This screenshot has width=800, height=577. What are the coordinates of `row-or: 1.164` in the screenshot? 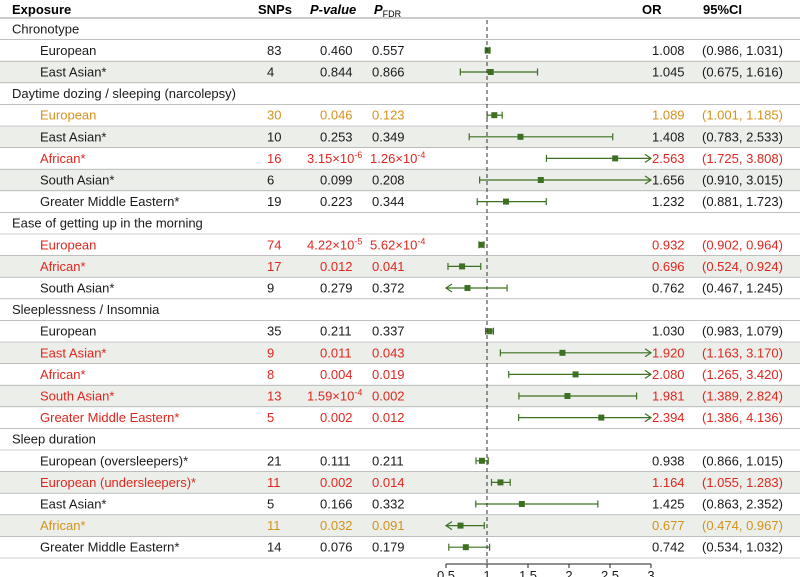 It's located at (668, 482).